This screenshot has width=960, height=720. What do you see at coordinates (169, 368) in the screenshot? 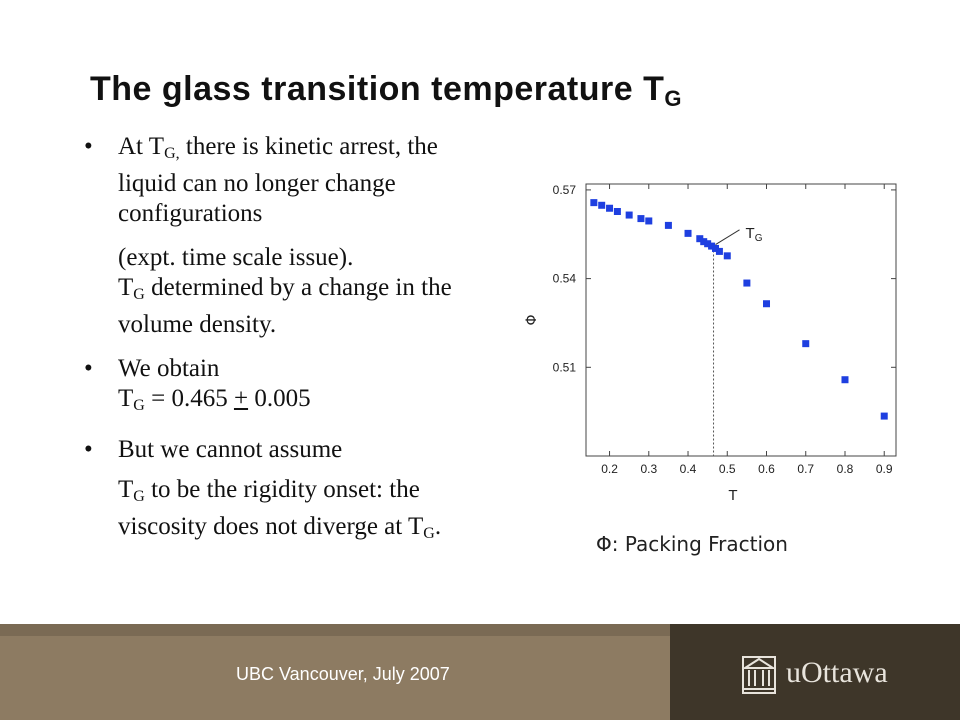
I see `bullet-2-text: We obtain` at bounding box center [169, 368].